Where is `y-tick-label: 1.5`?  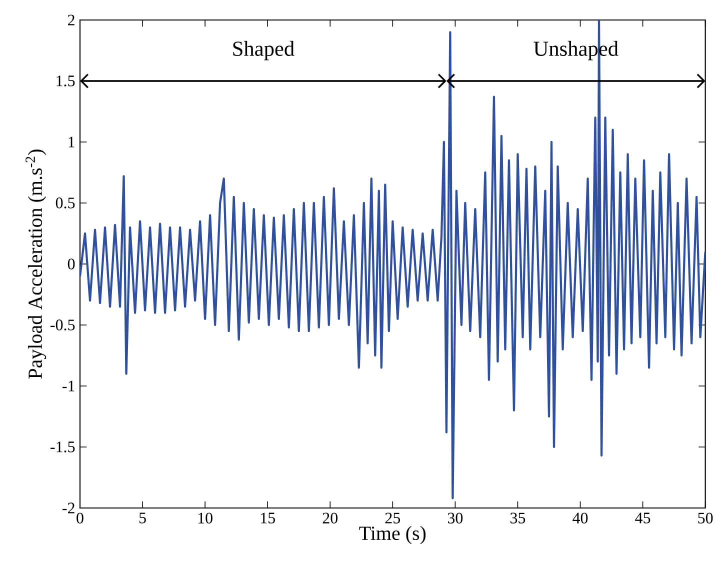
y-tick-label: 1.5 is located at coordinates (65, 81).